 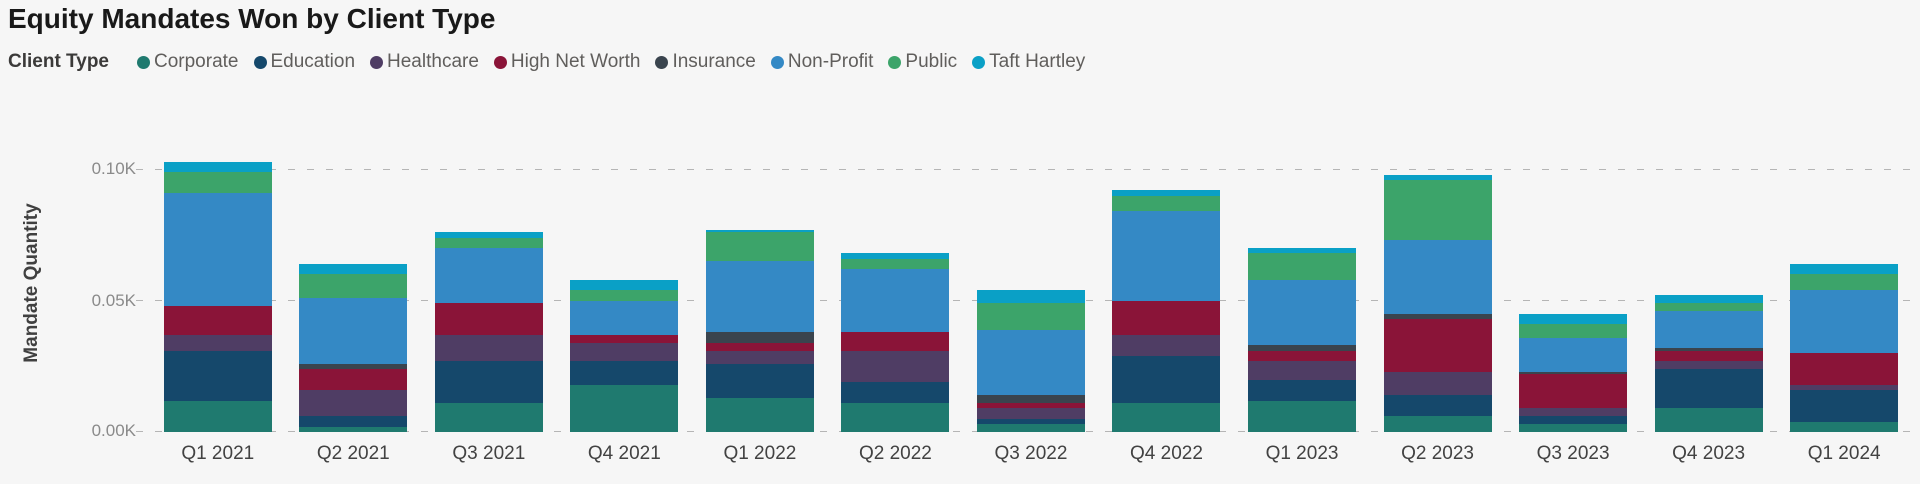 I want to click on legend-item-healthcare: Healthcare, so click(x=424, y=62).